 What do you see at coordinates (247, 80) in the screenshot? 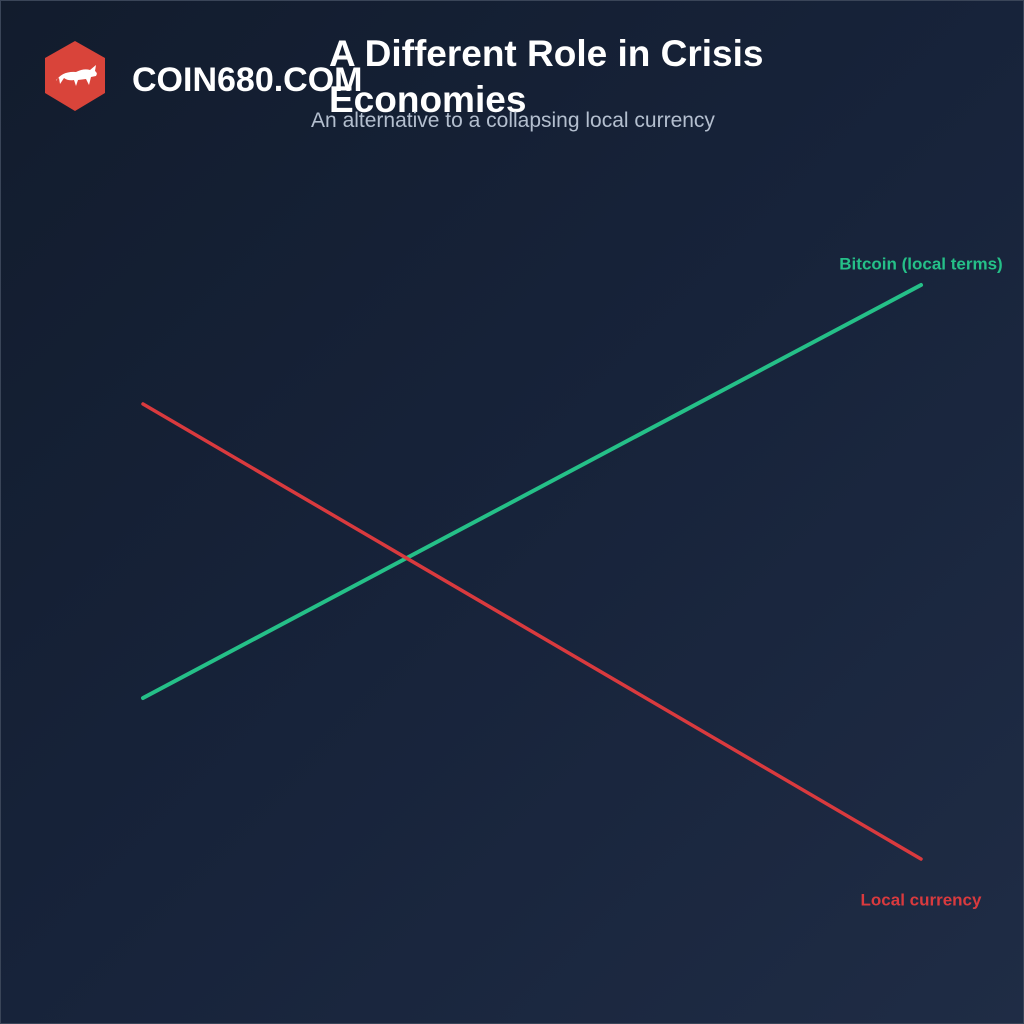
I see `brand: COIN680.COM` at bounding box center [247, 80].